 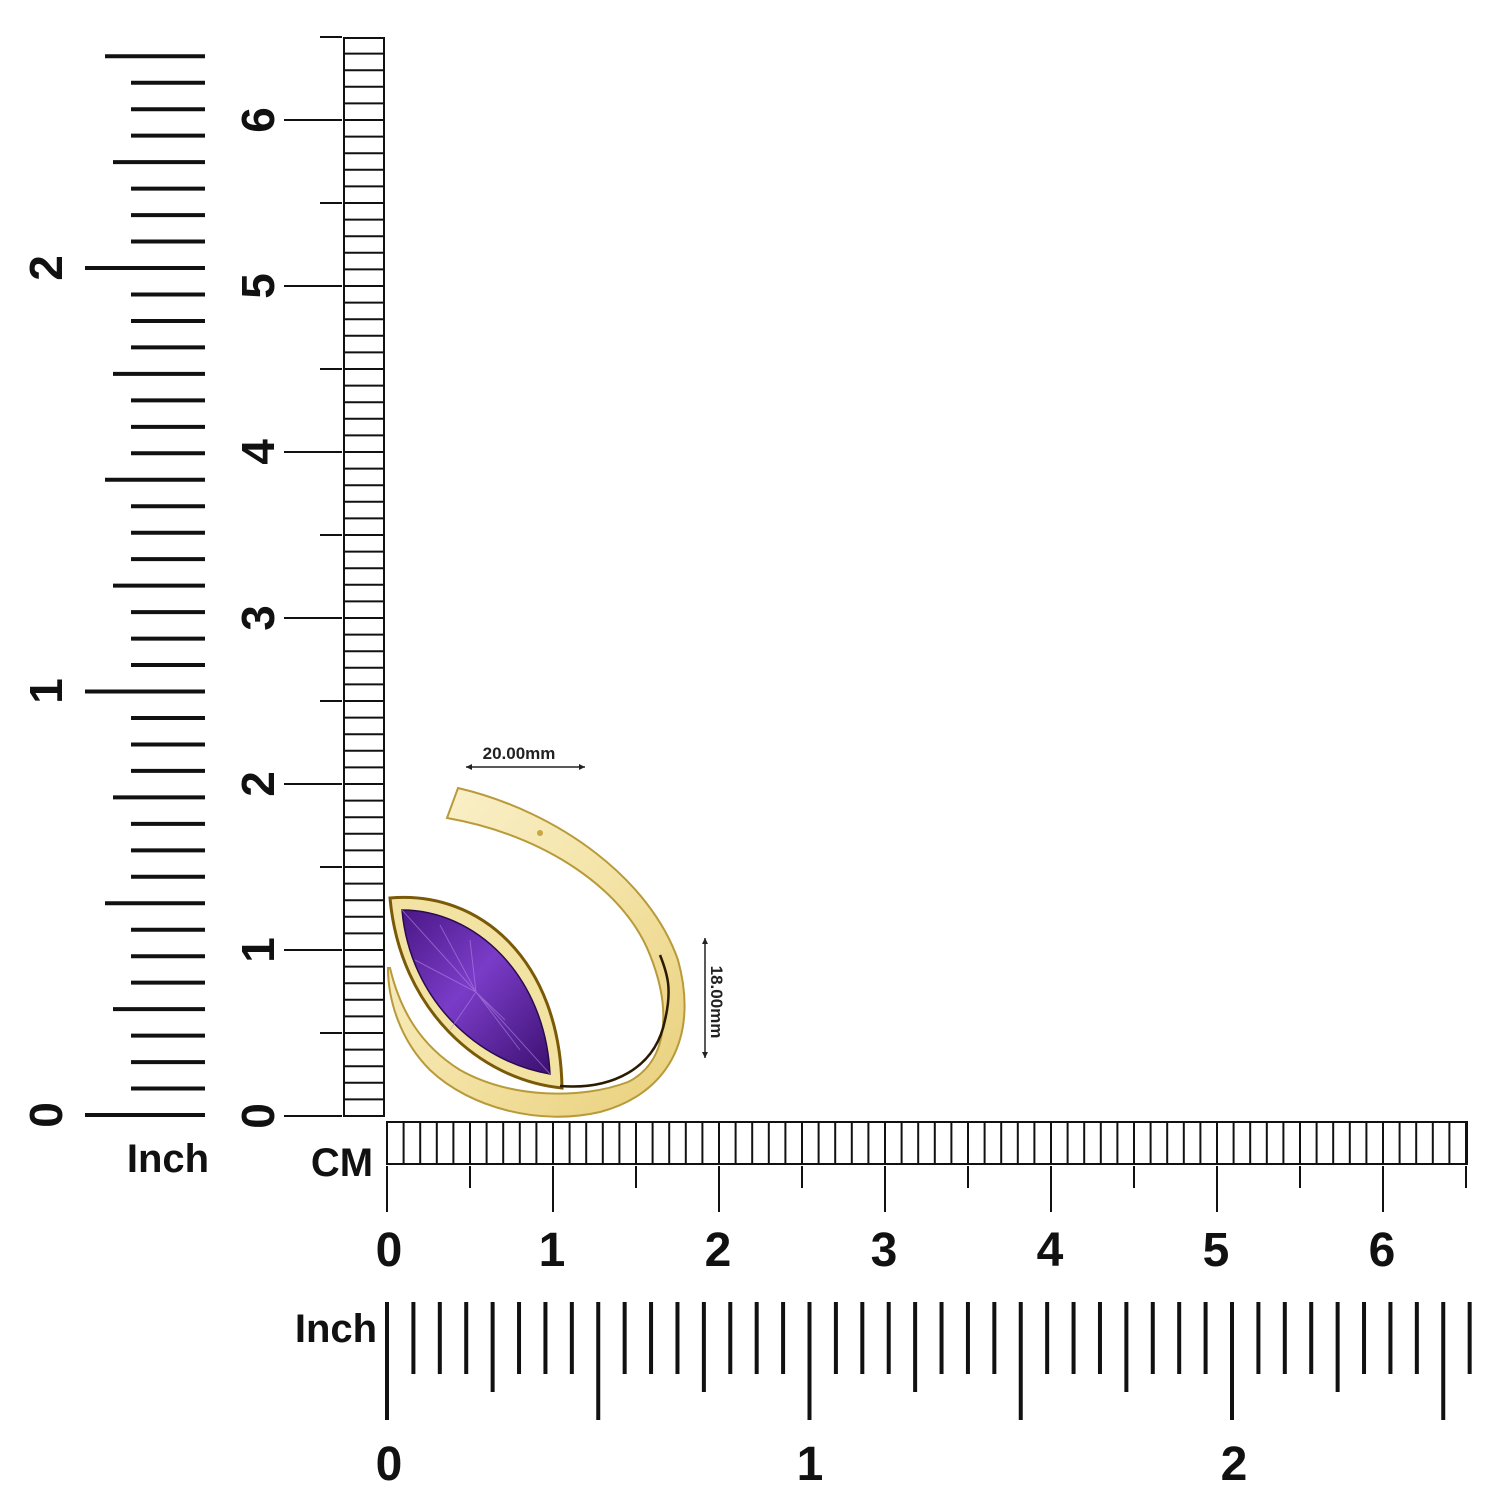 What do you see at coordinates (926, 1189) in the screenshot?
I see `bottom-cm-ruler` at bounding box center [926, 1189].